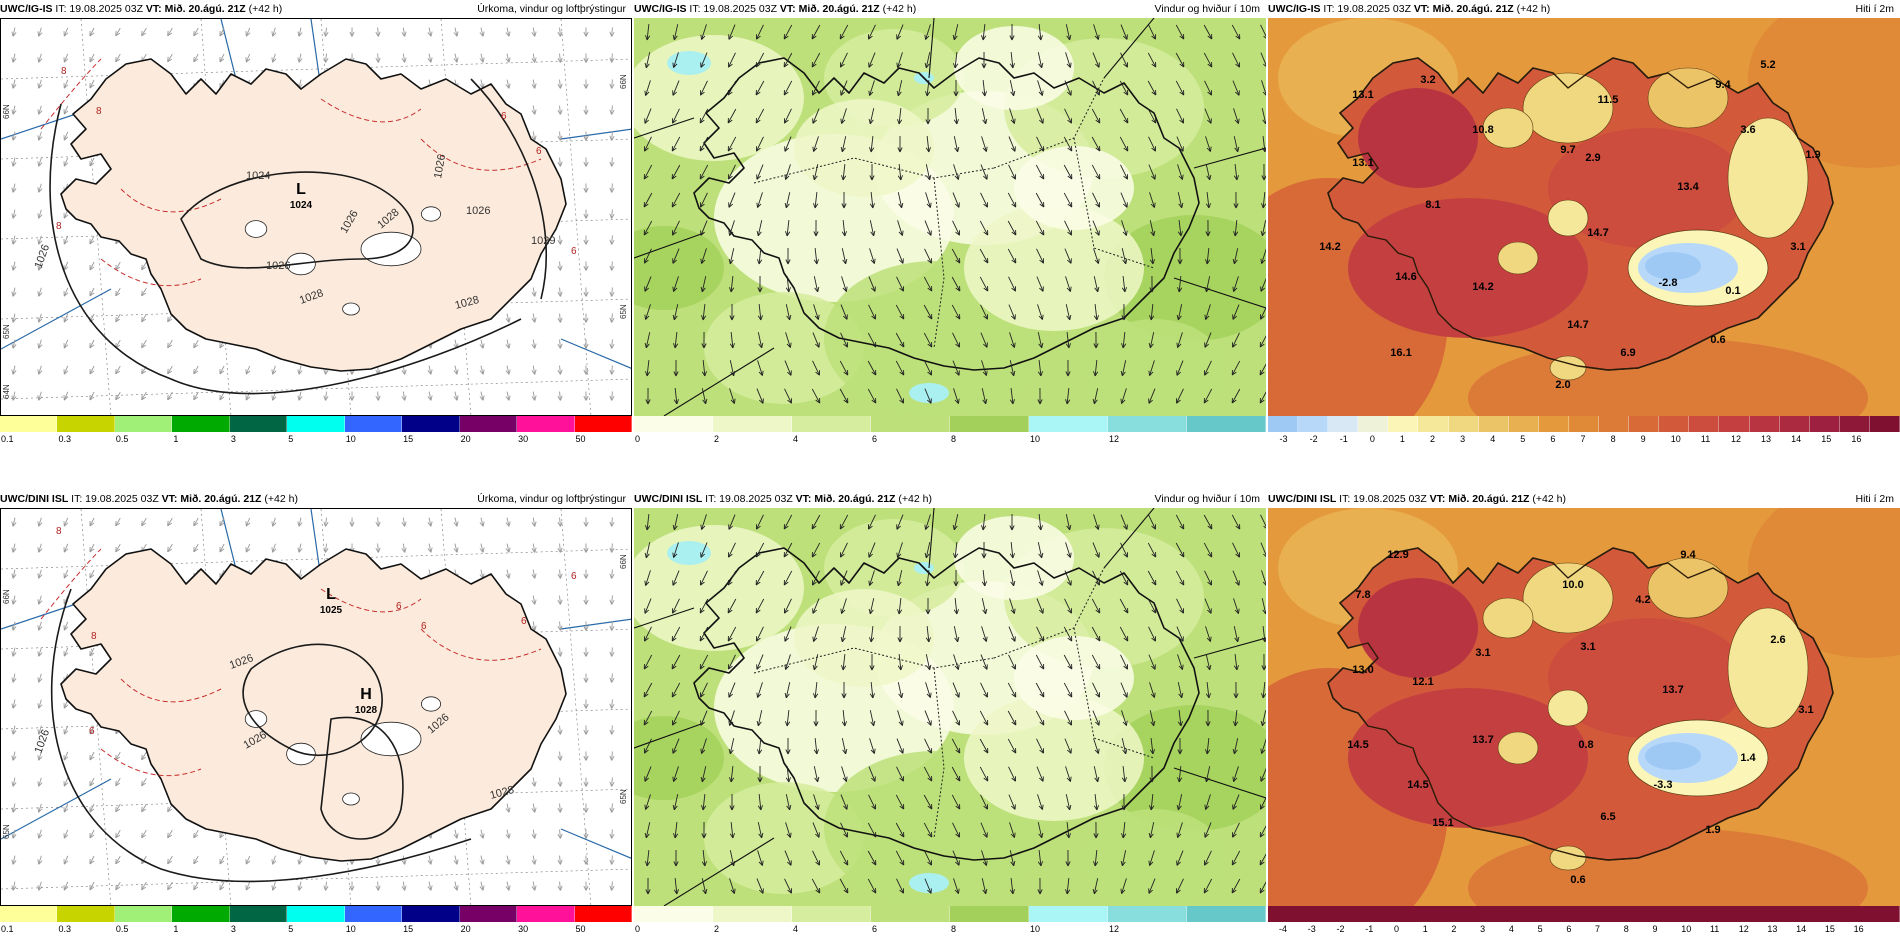  I want to click on temperature-label: 14.2, so click(1329, 247).